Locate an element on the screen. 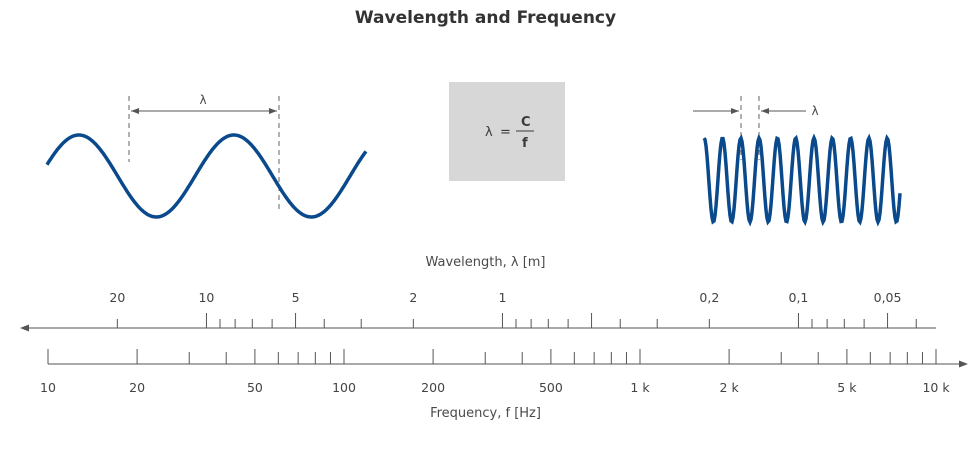 The height and width of the screenshot is (461, 971). frequency-axis-ticks is located at coordinates (492, 356).